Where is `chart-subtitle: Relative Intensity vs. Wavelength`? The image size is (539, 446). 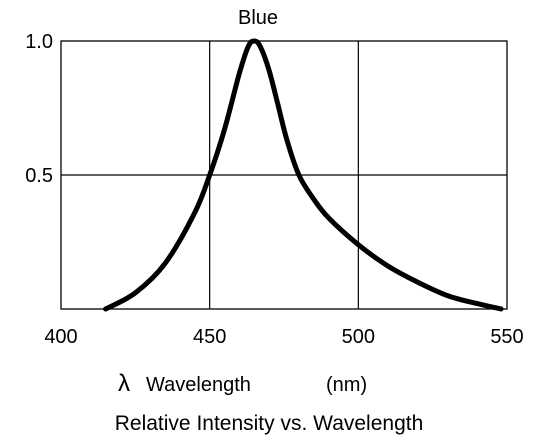 chart-subtitle: Relative Intensity vs. Wavelength is located at coordinates (269, 423).